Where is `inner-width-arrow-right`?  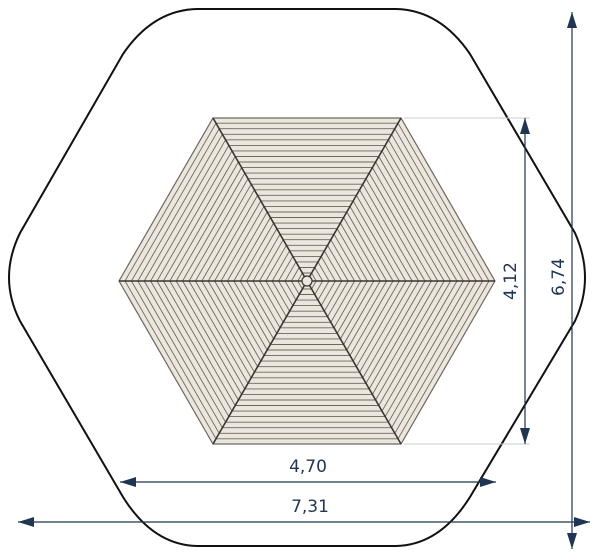
inner-width-arrow-right is located at coordinates (488, 482).